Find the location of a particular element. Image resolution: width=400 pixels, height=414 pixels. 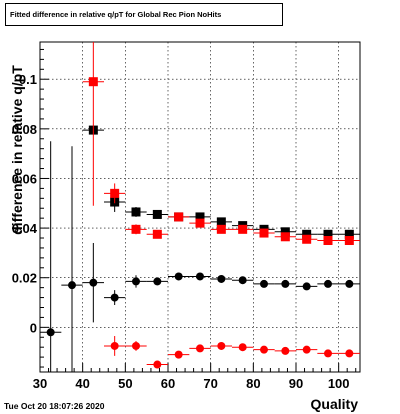

x-axis-label: Quality is located at coordinates (334, 404).